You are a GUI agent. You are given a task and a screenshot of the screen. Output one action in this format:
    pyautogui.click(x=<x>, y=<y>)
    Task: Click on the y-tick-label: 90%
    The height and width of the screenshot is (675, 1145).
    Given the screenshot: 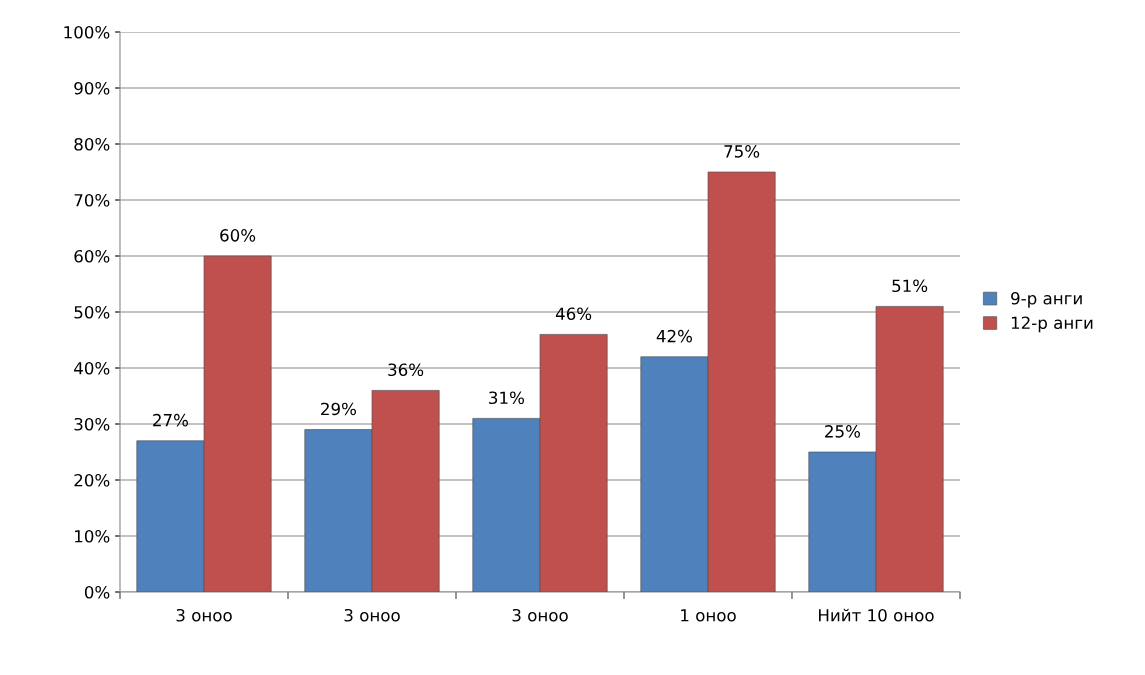 What is the action you would take?
    pyautogui.click(x=92, y=88)
    